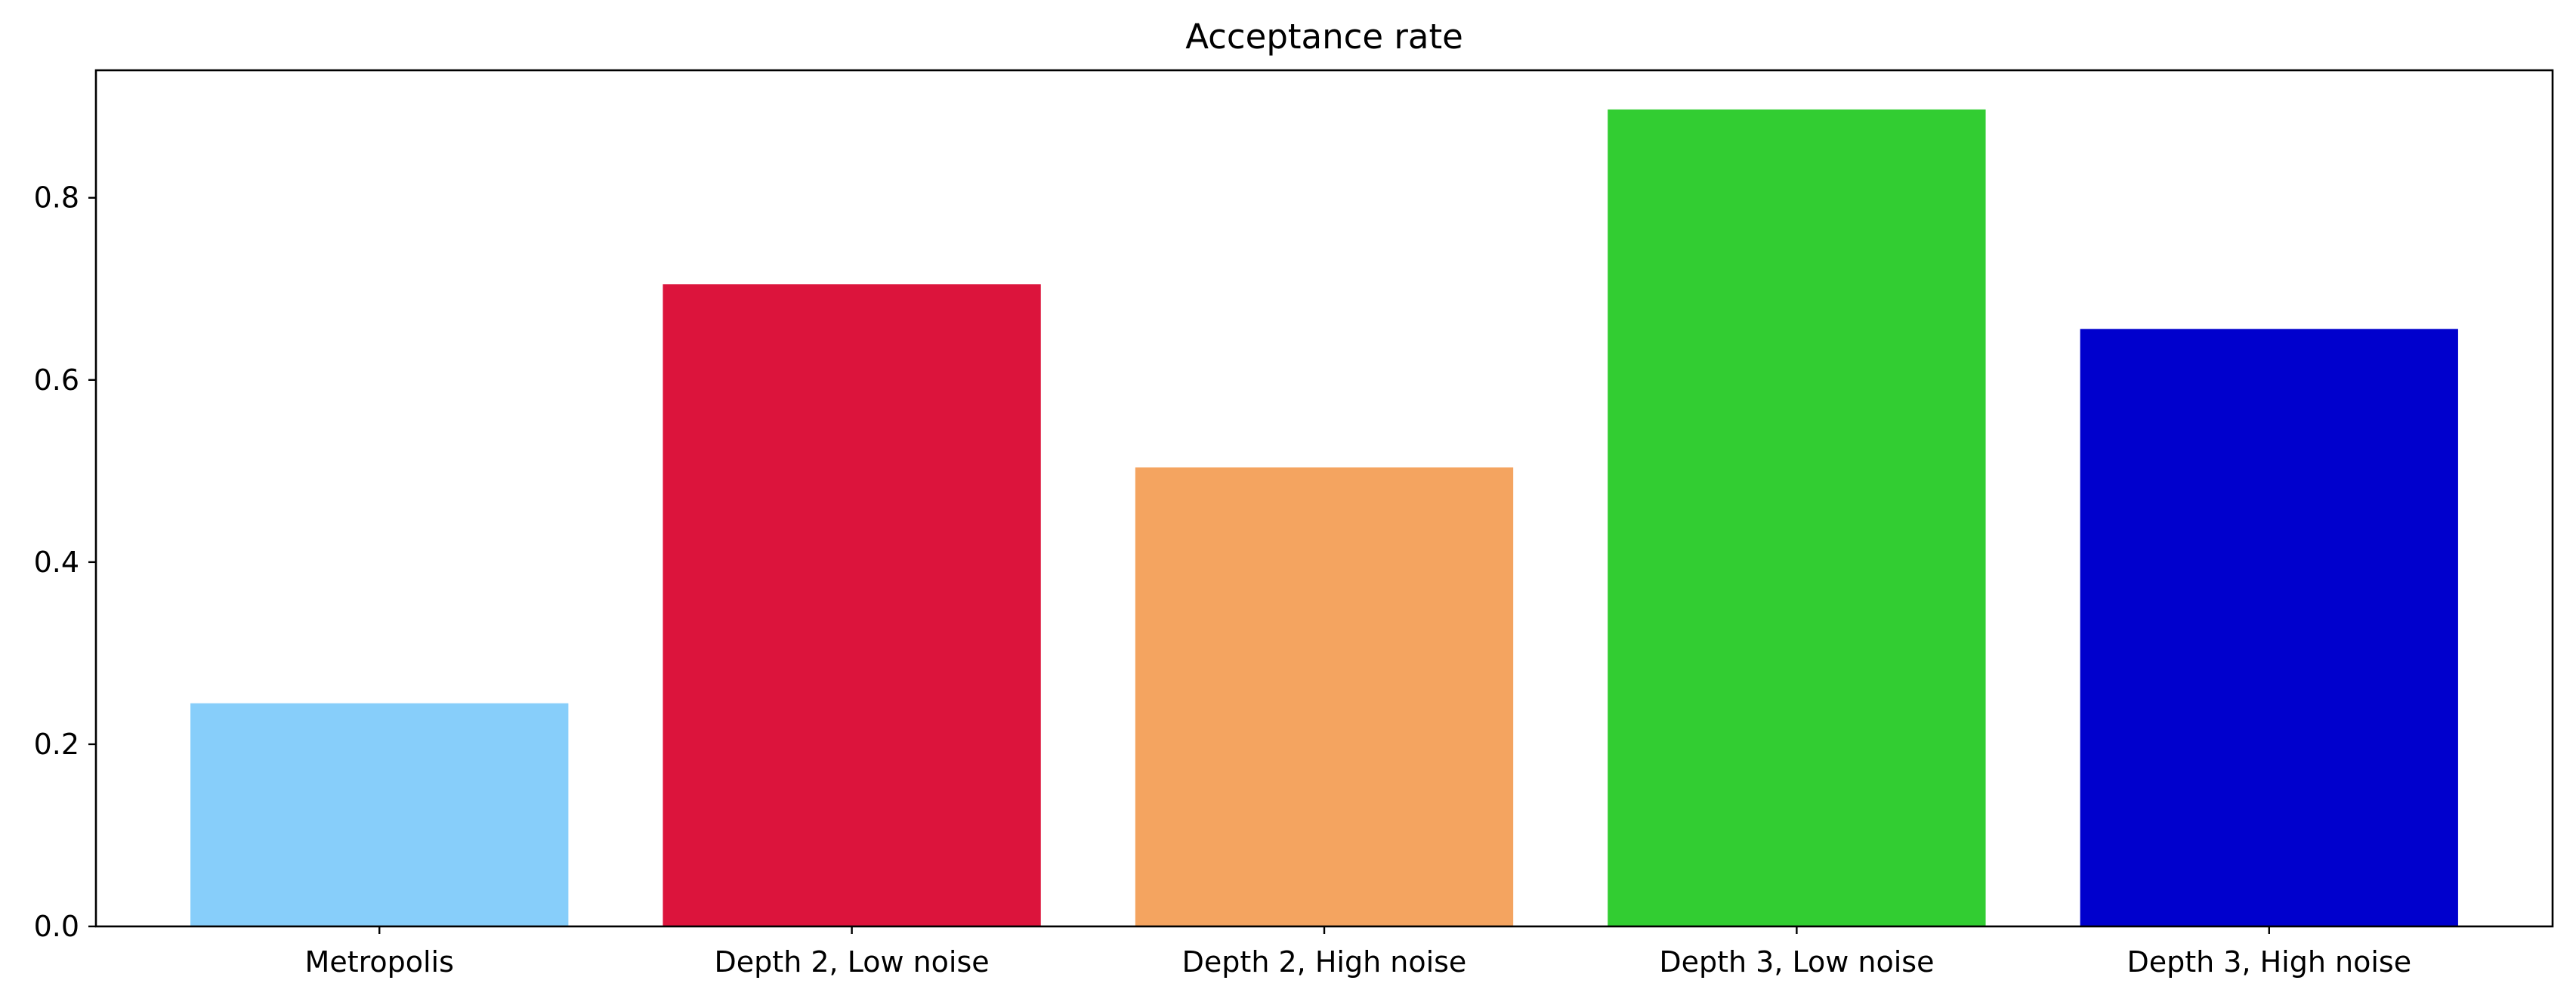  I want to click on y-tick-label: 0.4, so click(56, 562).